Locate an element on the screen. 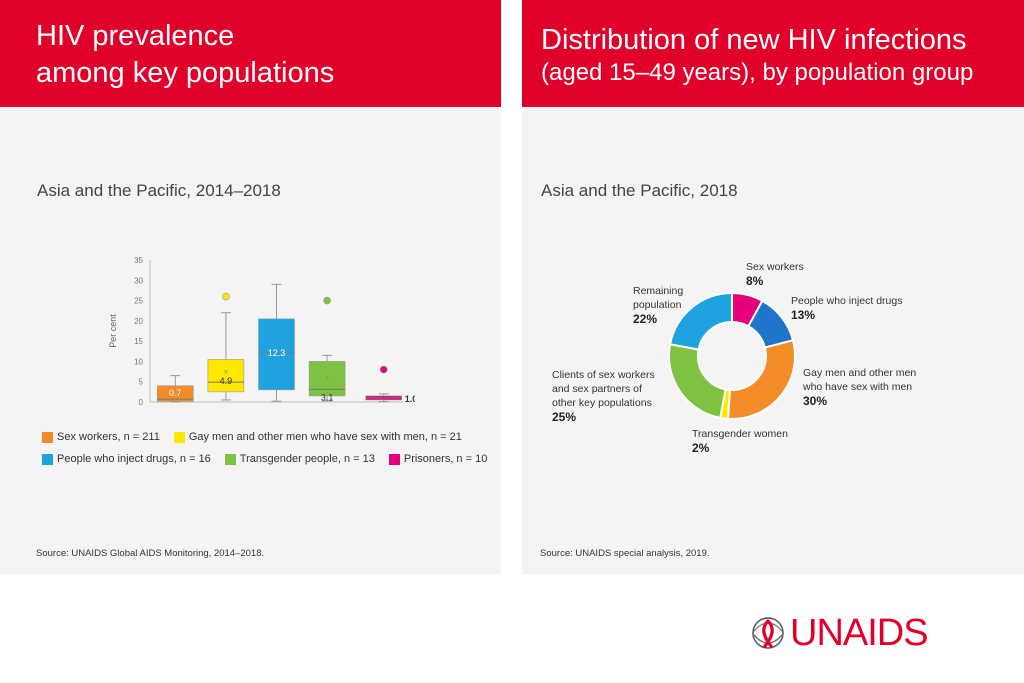 This screenshot has width=1024, height=683. donut-label-line: Sex workers is located at coordinates (775, 267).